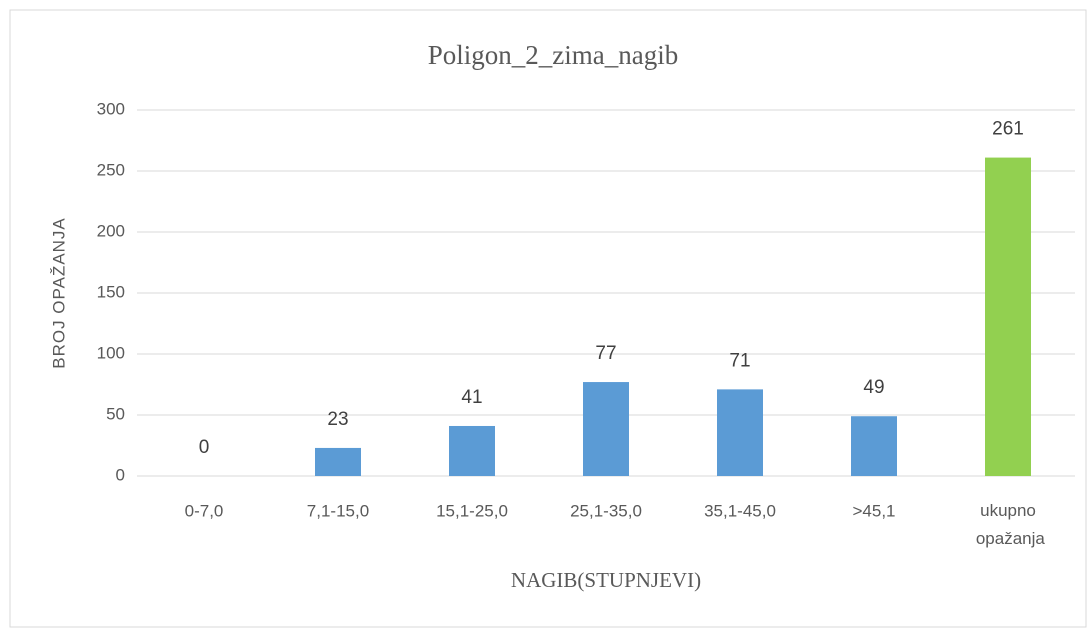 This screenshot has height=628, width=1087. I want to click on data-label: 41, so click(471, 397).